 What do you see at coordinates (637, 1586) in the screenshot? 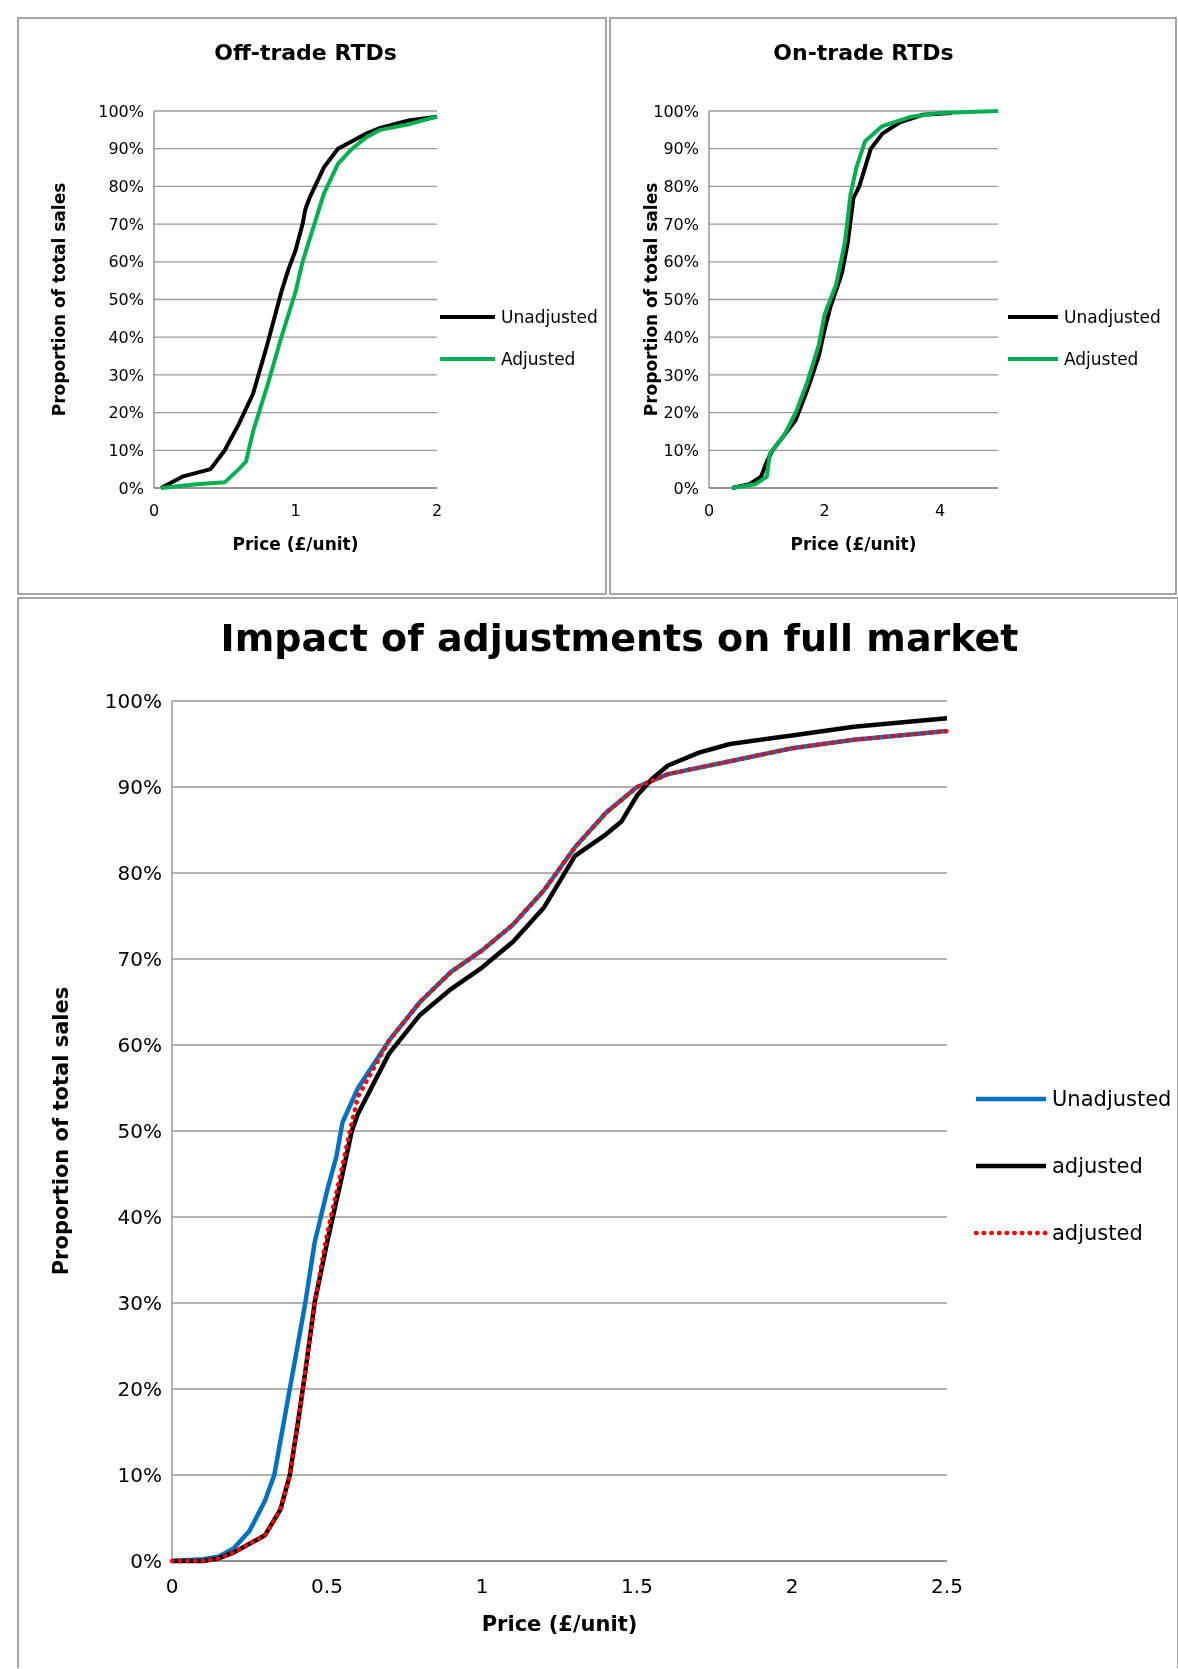
I see `x-tick-label: 1.5` at bounding box center [637, 1586].